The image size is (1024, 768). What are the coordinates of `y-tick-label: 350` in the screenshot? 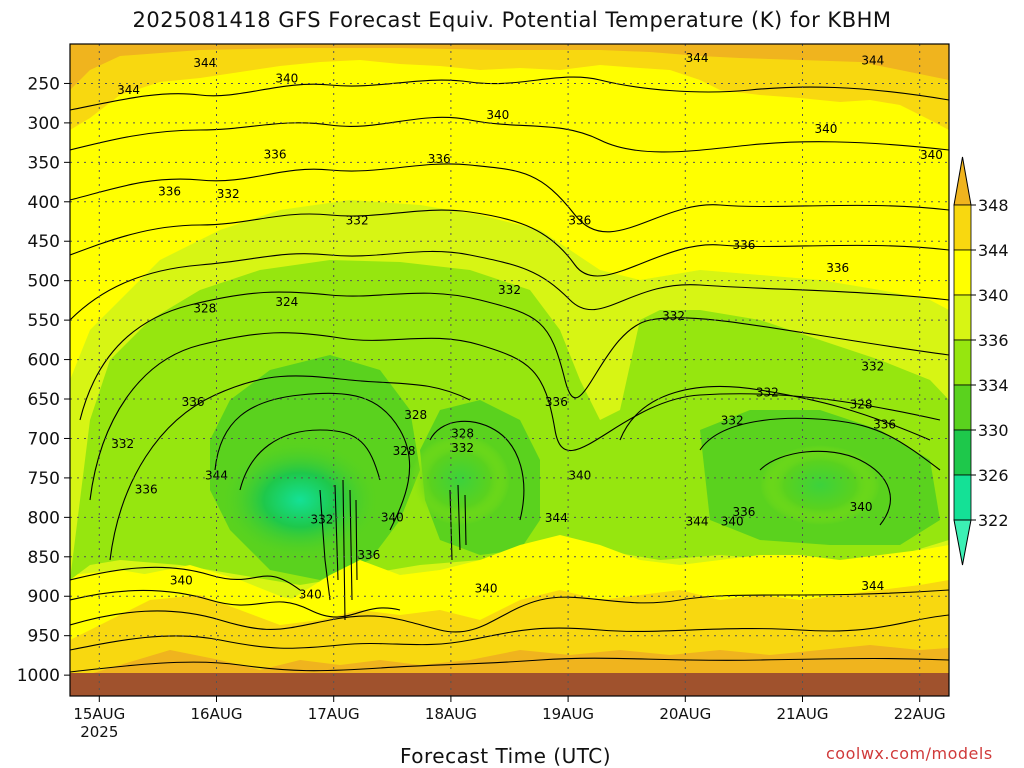 It's located at (44, 163).